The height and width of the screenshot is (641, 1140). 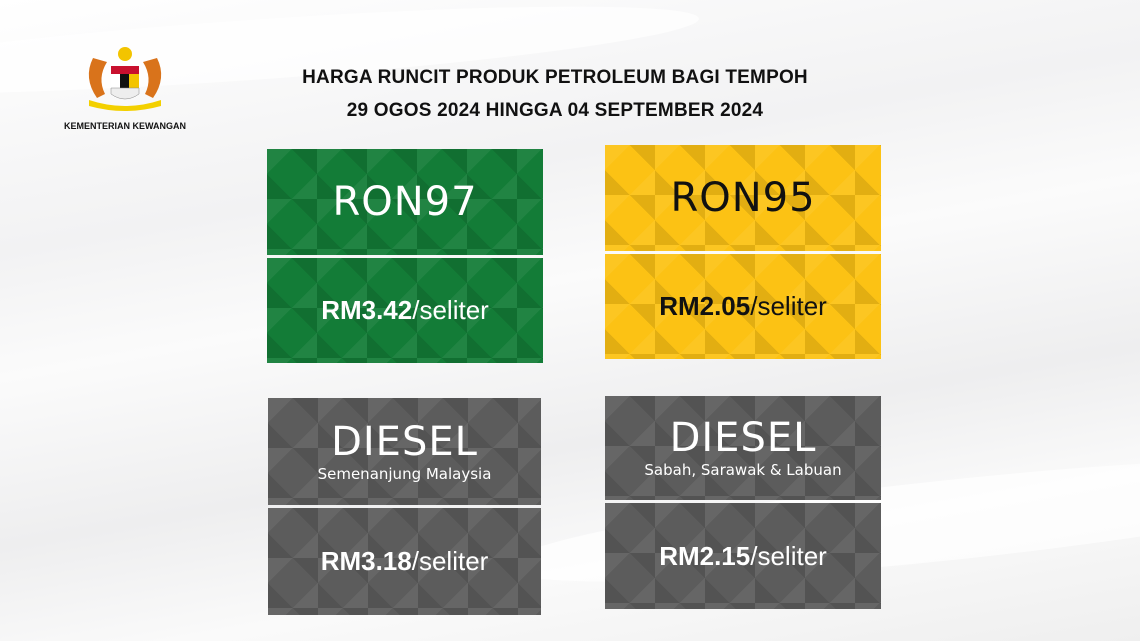 I want to click on price-value: RM2.15, so click(x=705, y=555).